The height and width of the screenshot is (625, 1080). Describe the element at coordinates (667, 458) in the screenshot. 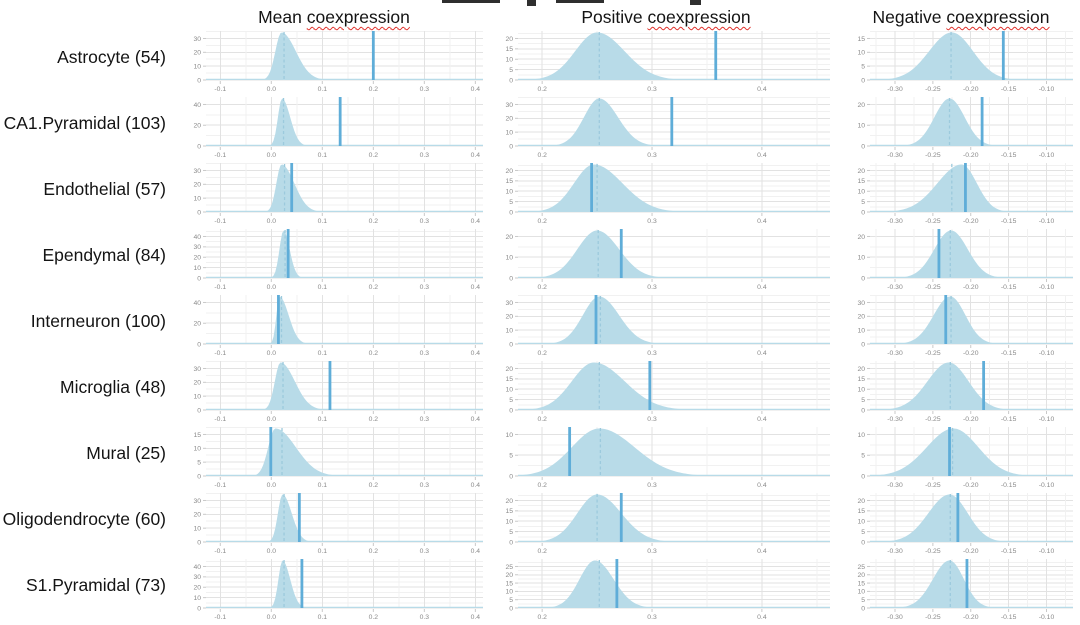

I see `panel-mural-pos: 0 5 10 0.2 0.3 0.4` at that location.